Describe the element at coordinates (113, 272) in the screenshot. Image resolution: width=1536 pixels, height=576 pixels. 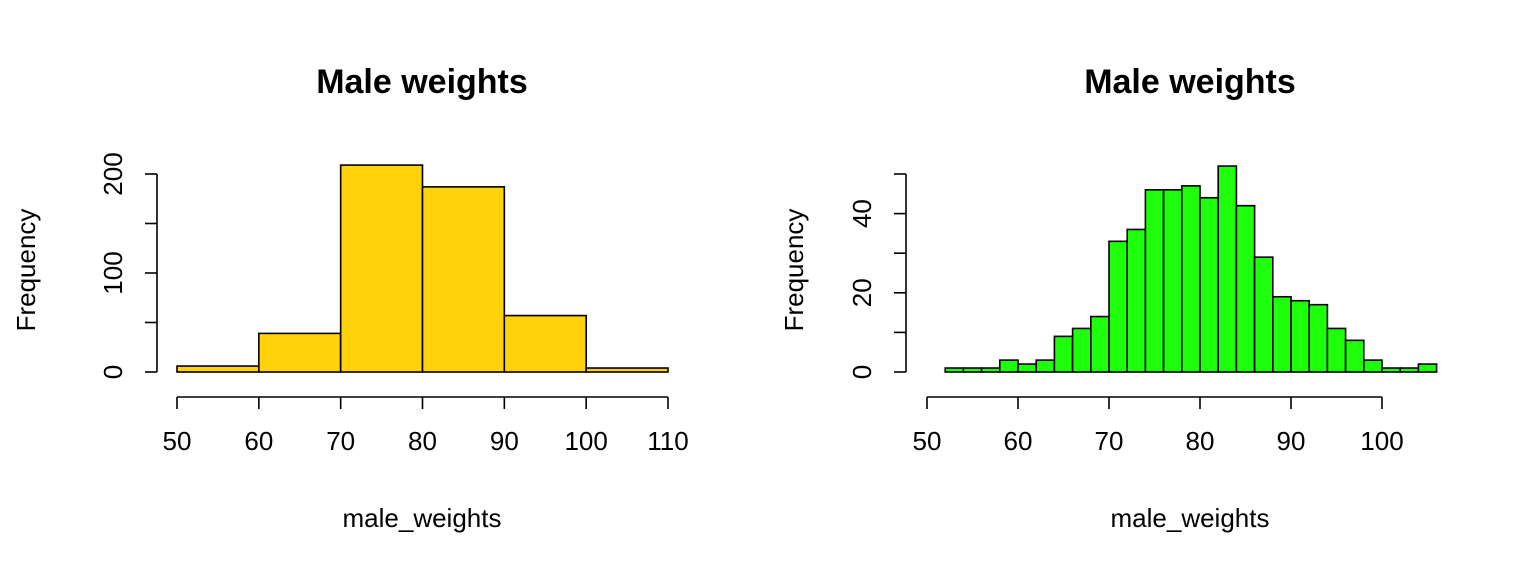
I see `y-tick-label: 100` at that location.